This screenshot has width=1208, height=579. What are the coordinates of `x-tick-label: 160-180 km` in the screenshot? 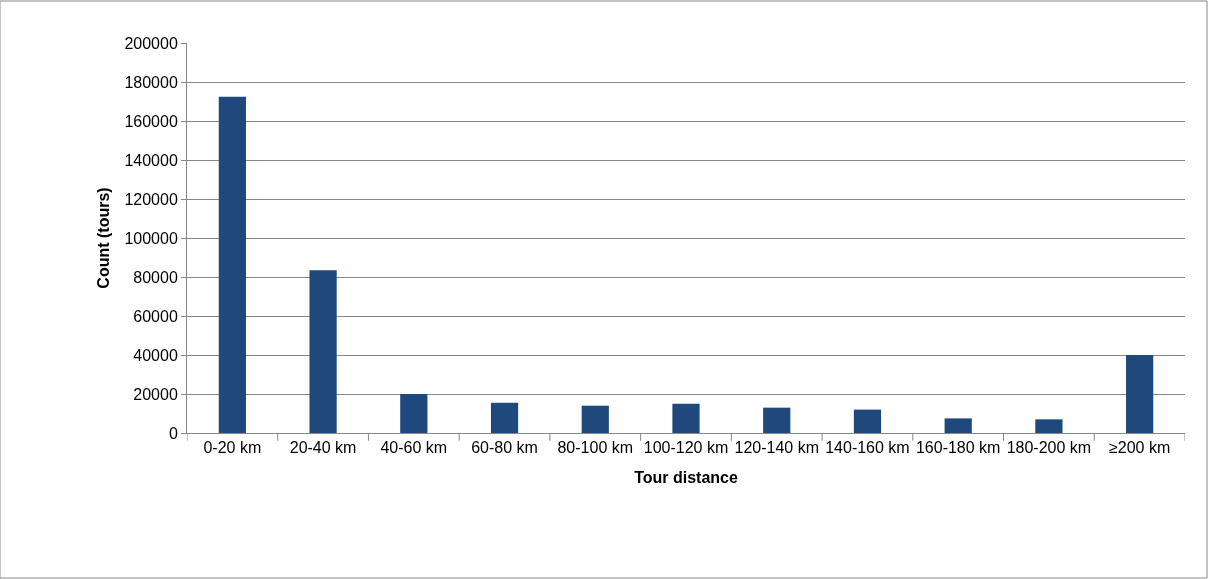 It's located at (958, 448).